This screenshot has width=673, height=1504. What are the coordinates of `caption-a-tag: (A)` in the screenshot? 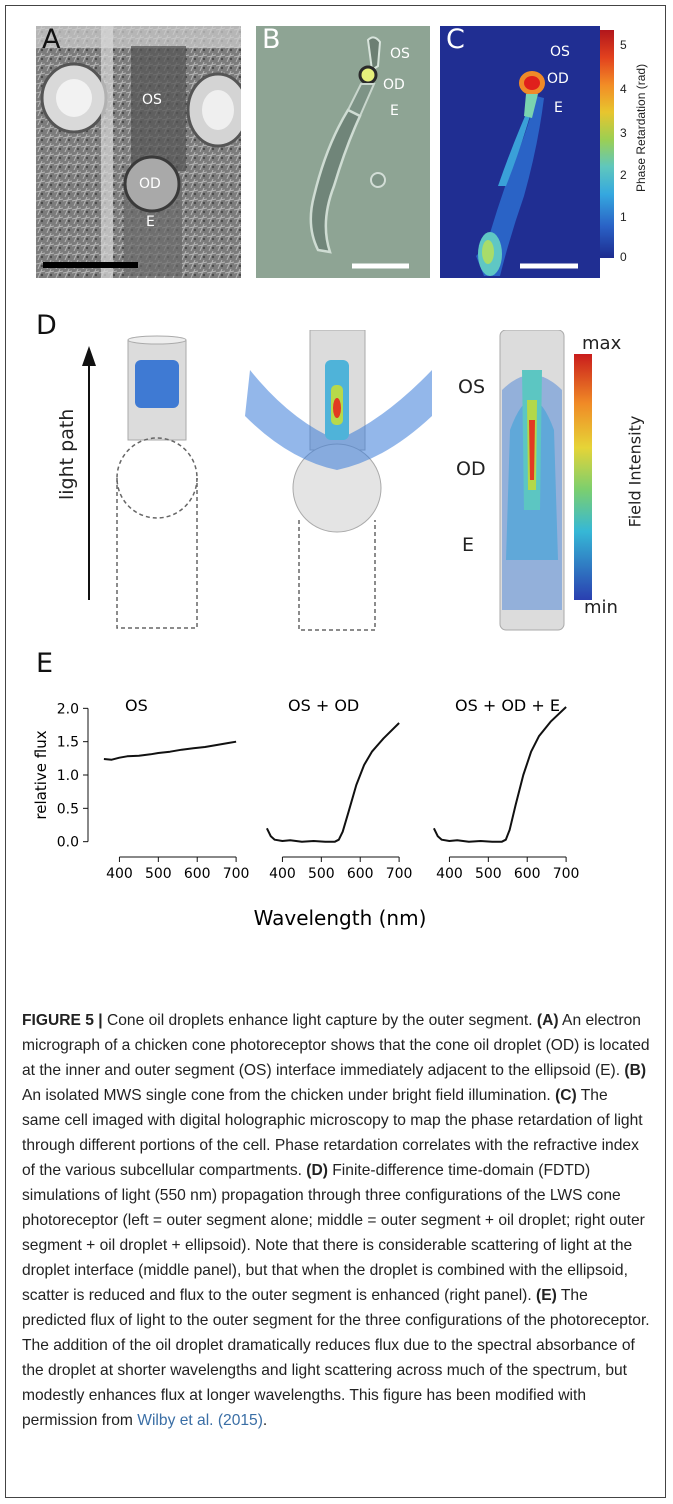 It's located at (547, 1020).